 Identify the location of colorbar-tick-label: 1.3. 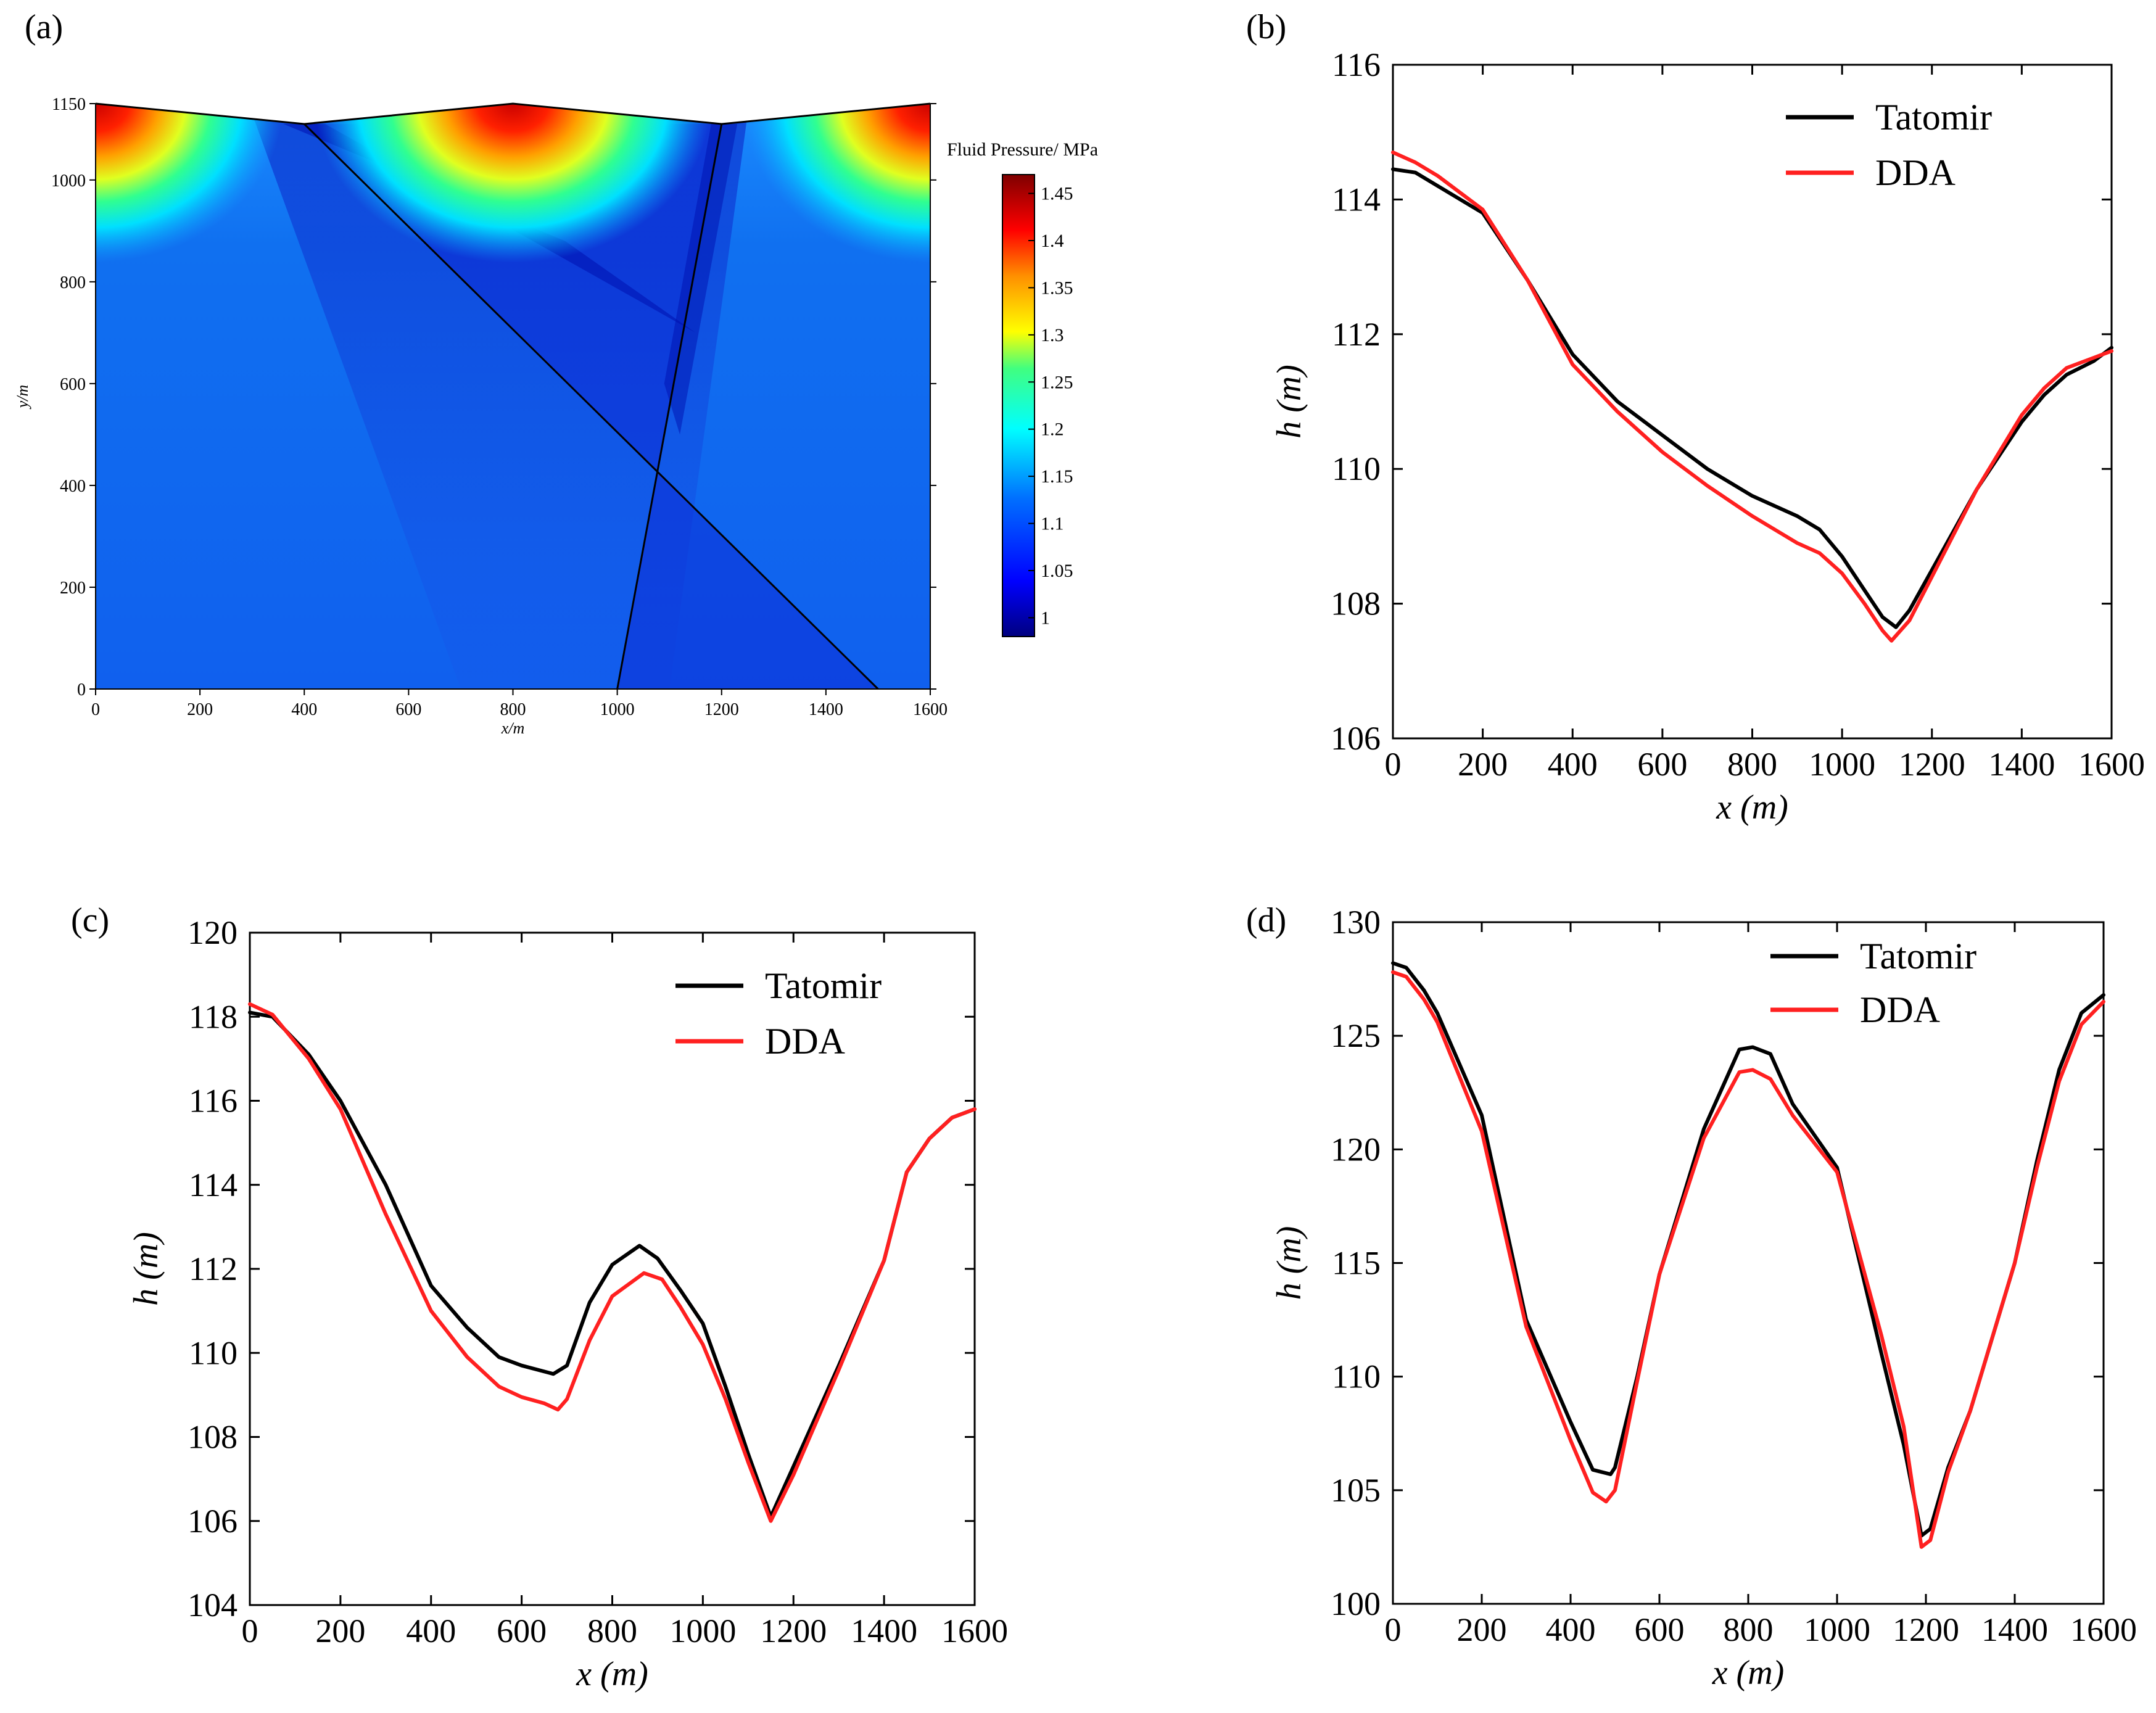
(1052, 335).